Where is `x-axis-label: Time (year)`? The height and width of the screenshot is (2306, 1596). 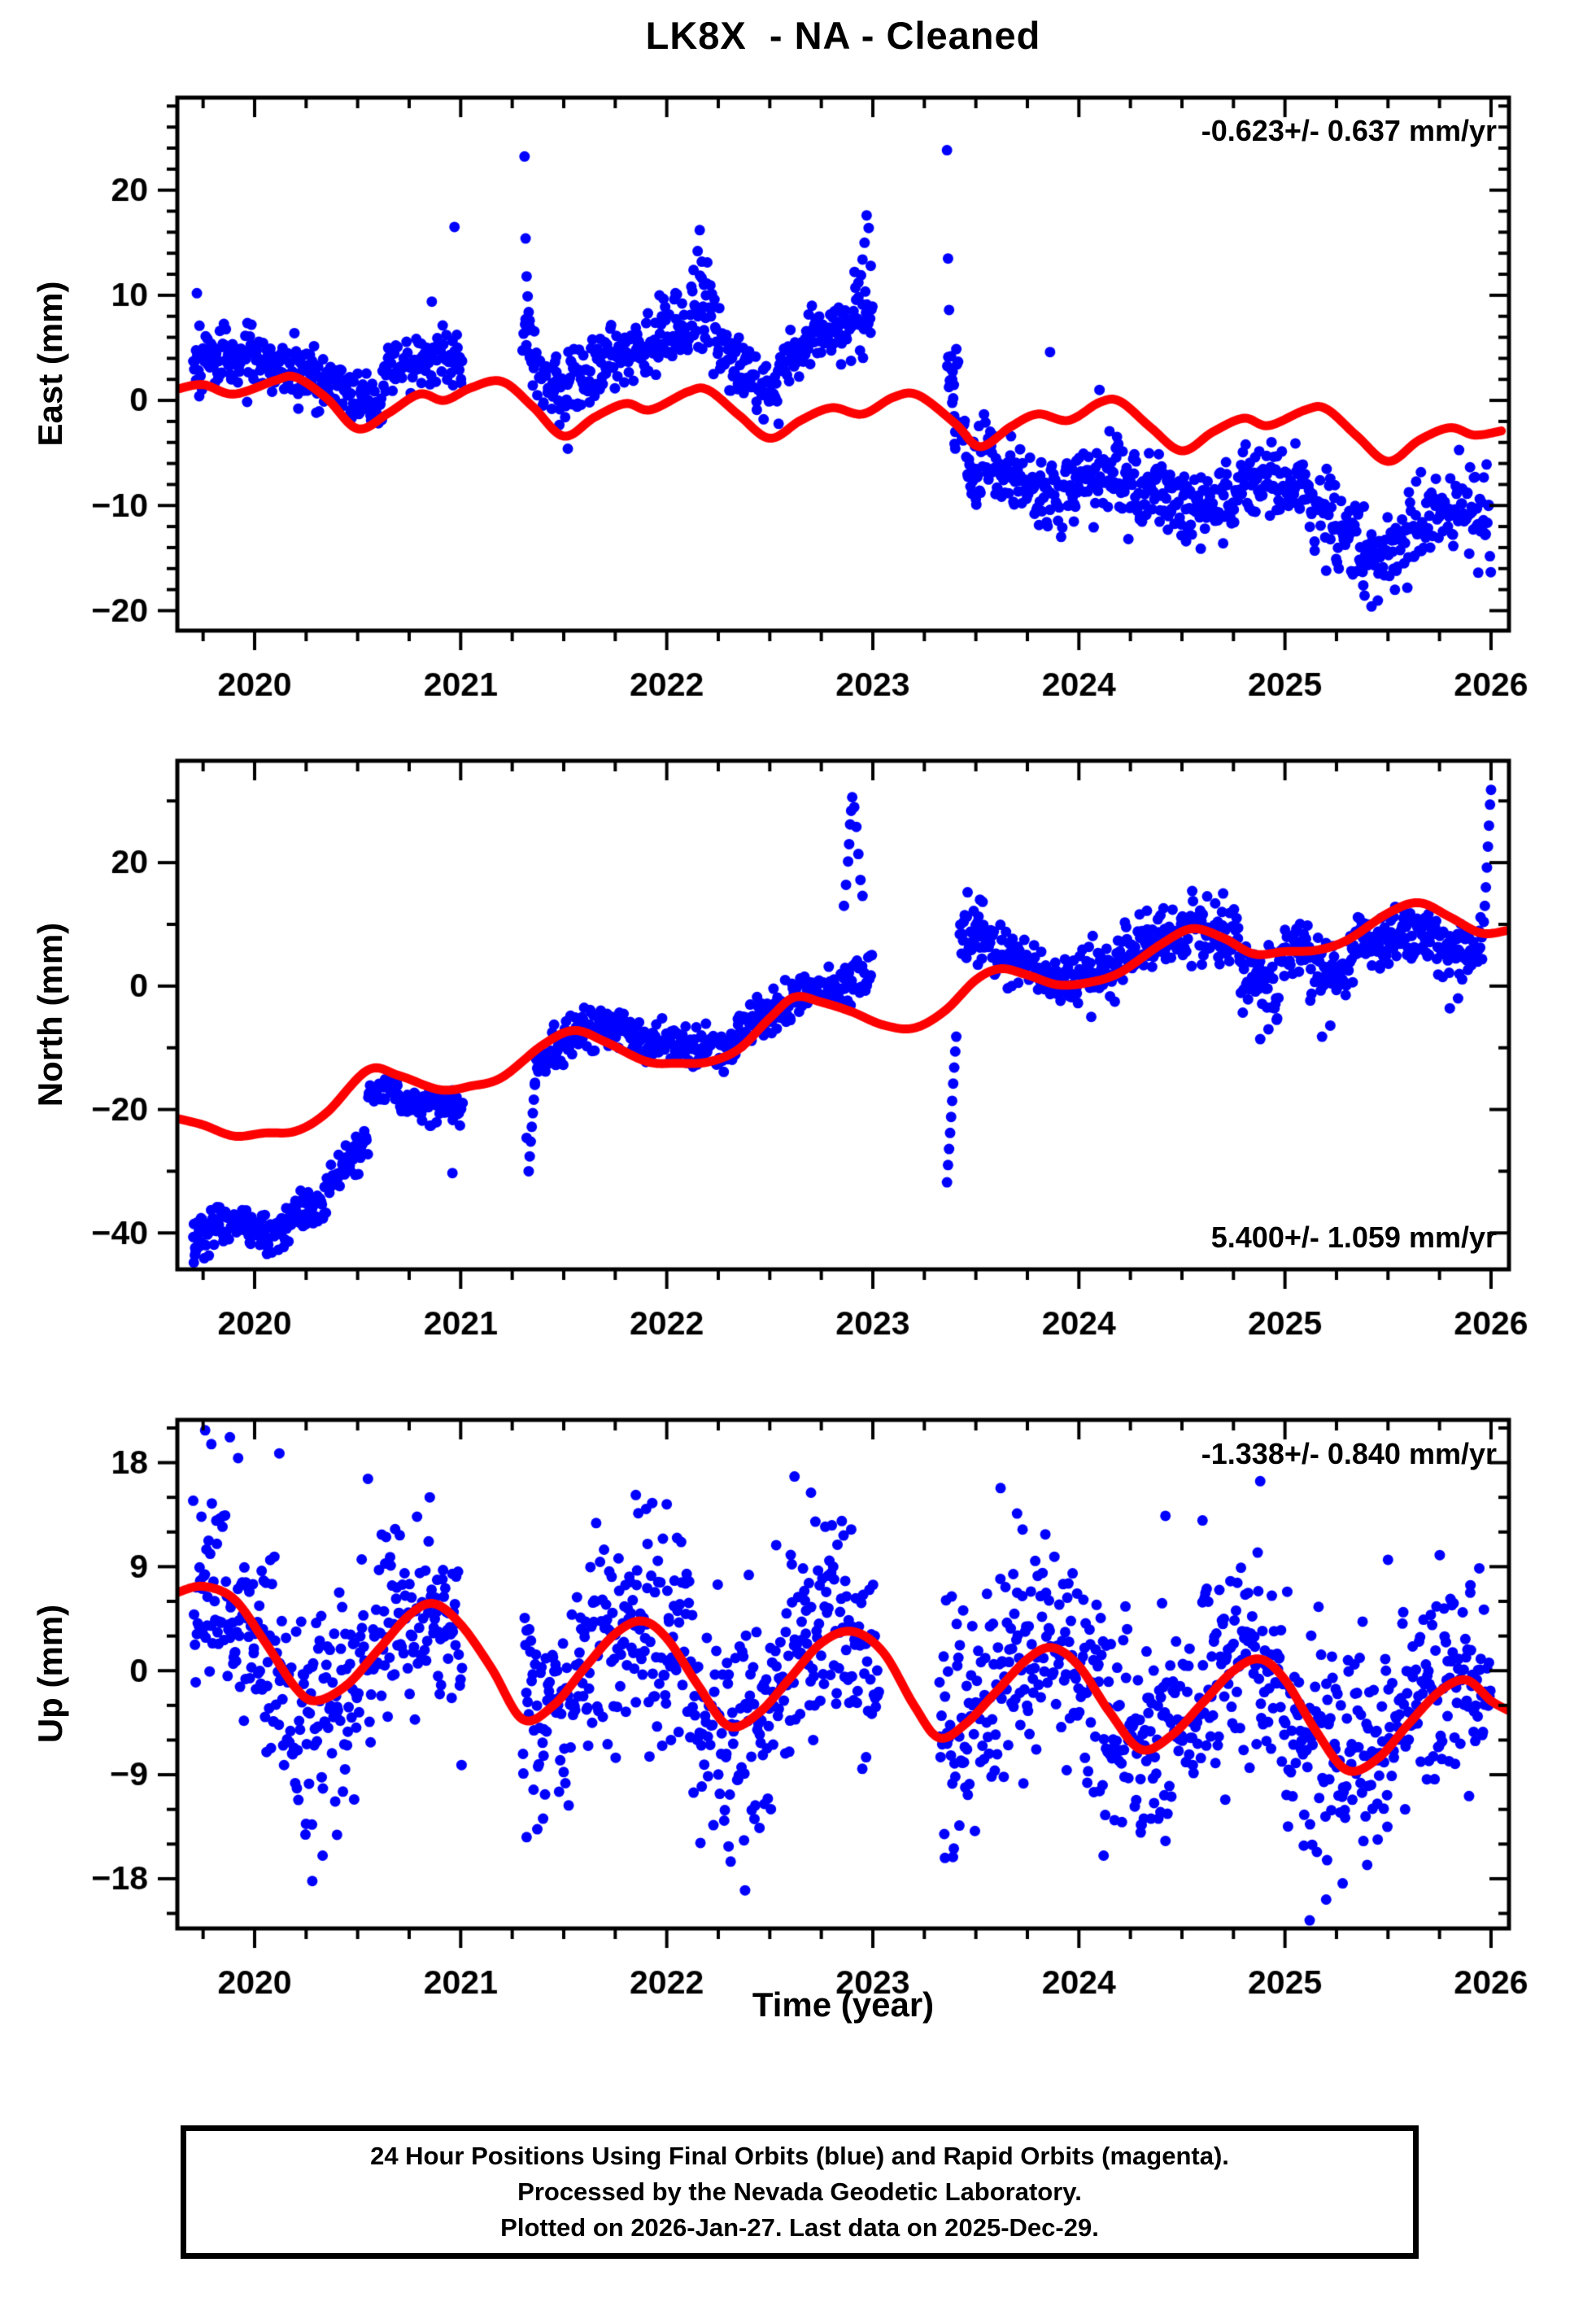 x-axis-label: Time (year) is located at coordinates (843, 2004).